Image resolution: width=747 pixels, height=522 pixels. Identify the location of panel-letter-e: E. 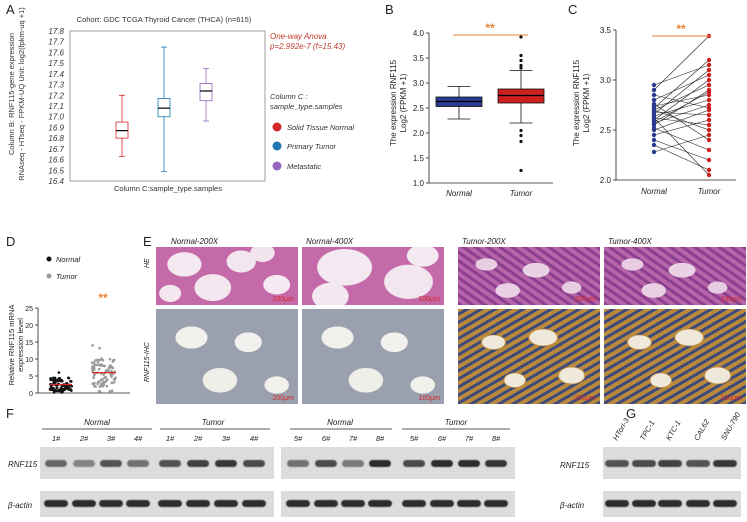
(147, 241).